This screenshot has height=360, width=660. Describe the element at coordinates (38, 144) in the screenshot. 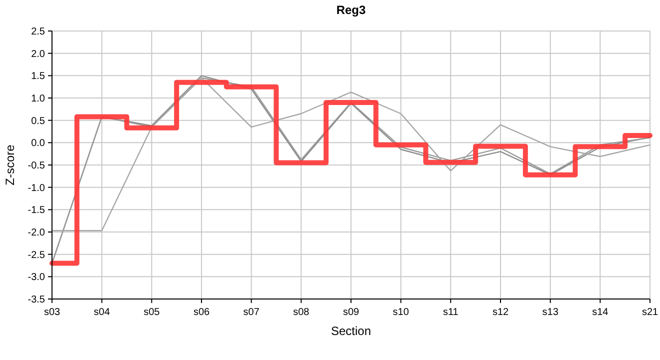

I see `y-tick-label: 0.0` at that location.